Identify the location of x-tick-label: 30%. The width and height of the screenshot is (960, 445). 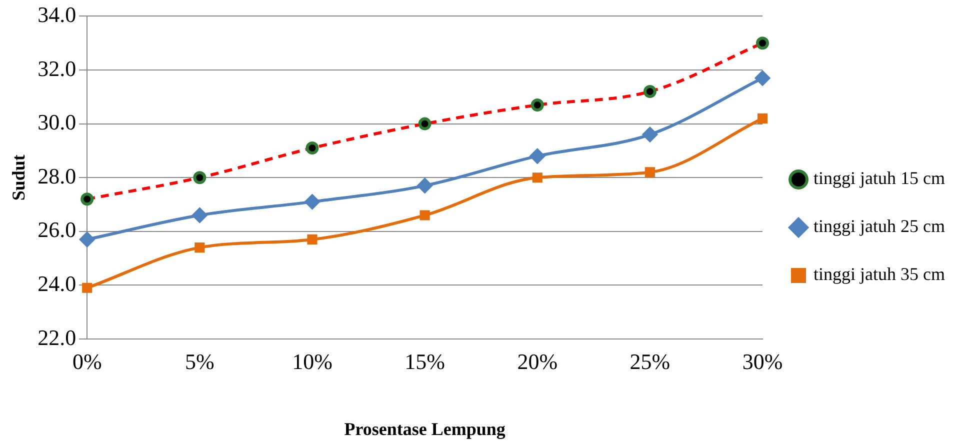
(762, 361).